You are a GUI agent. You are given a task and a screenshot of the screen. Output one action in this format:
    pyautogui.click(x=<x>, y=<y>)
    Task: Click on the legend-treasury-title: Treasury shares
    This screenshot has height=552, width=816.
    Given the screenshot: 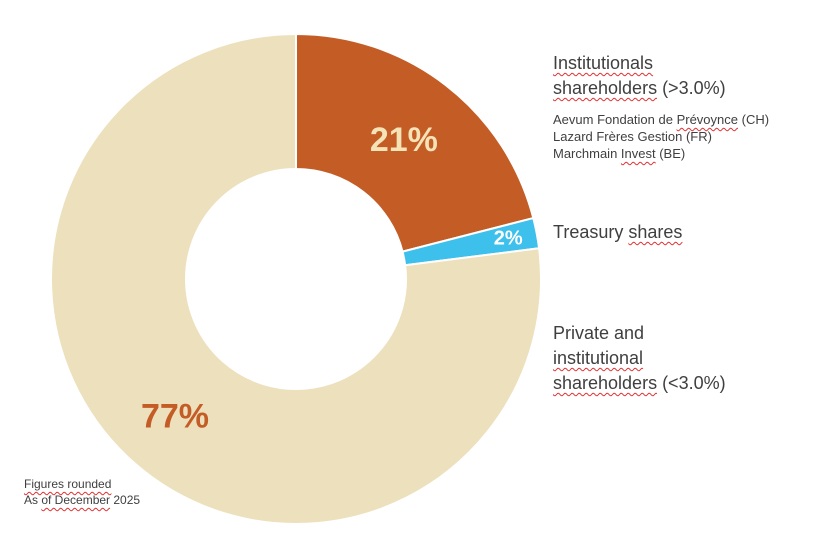 What is the action you would take?
    pyautogui.click(x=618, y=232)
    